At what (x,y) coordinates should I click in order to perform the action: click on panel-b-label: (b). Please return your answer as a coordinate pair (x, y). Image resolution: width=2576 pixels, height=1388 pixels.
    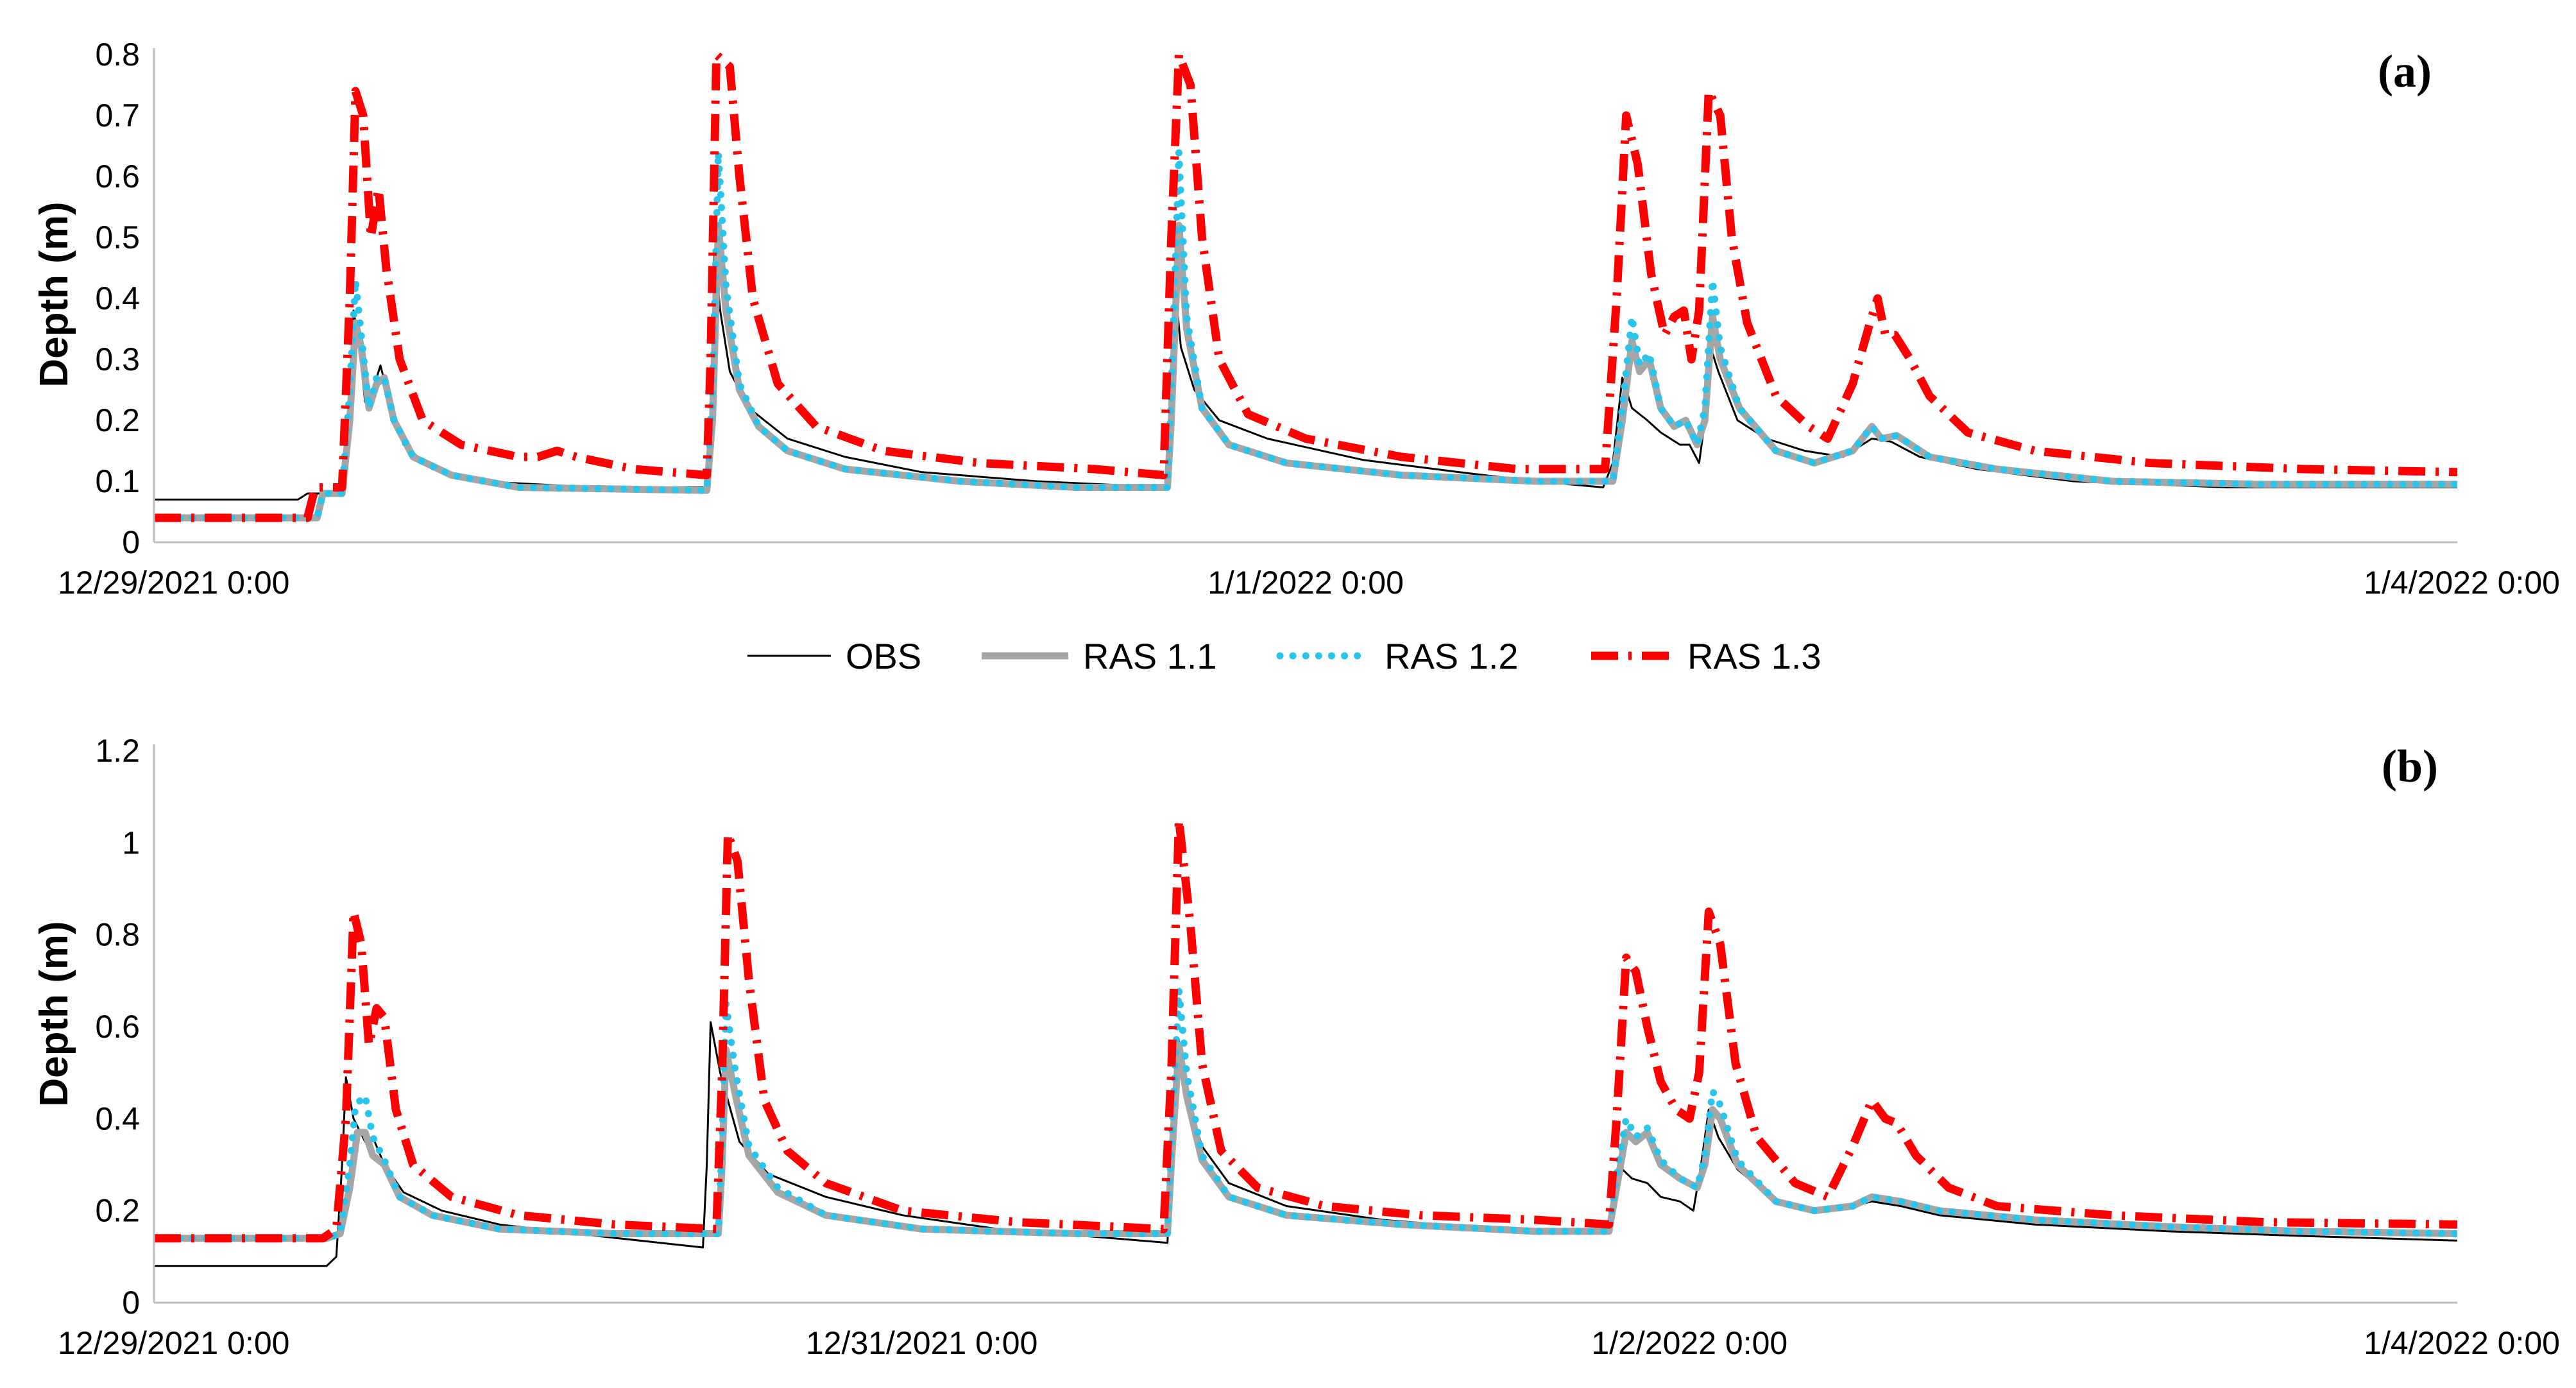
    Looking at the image, I should click on (2410, 766).